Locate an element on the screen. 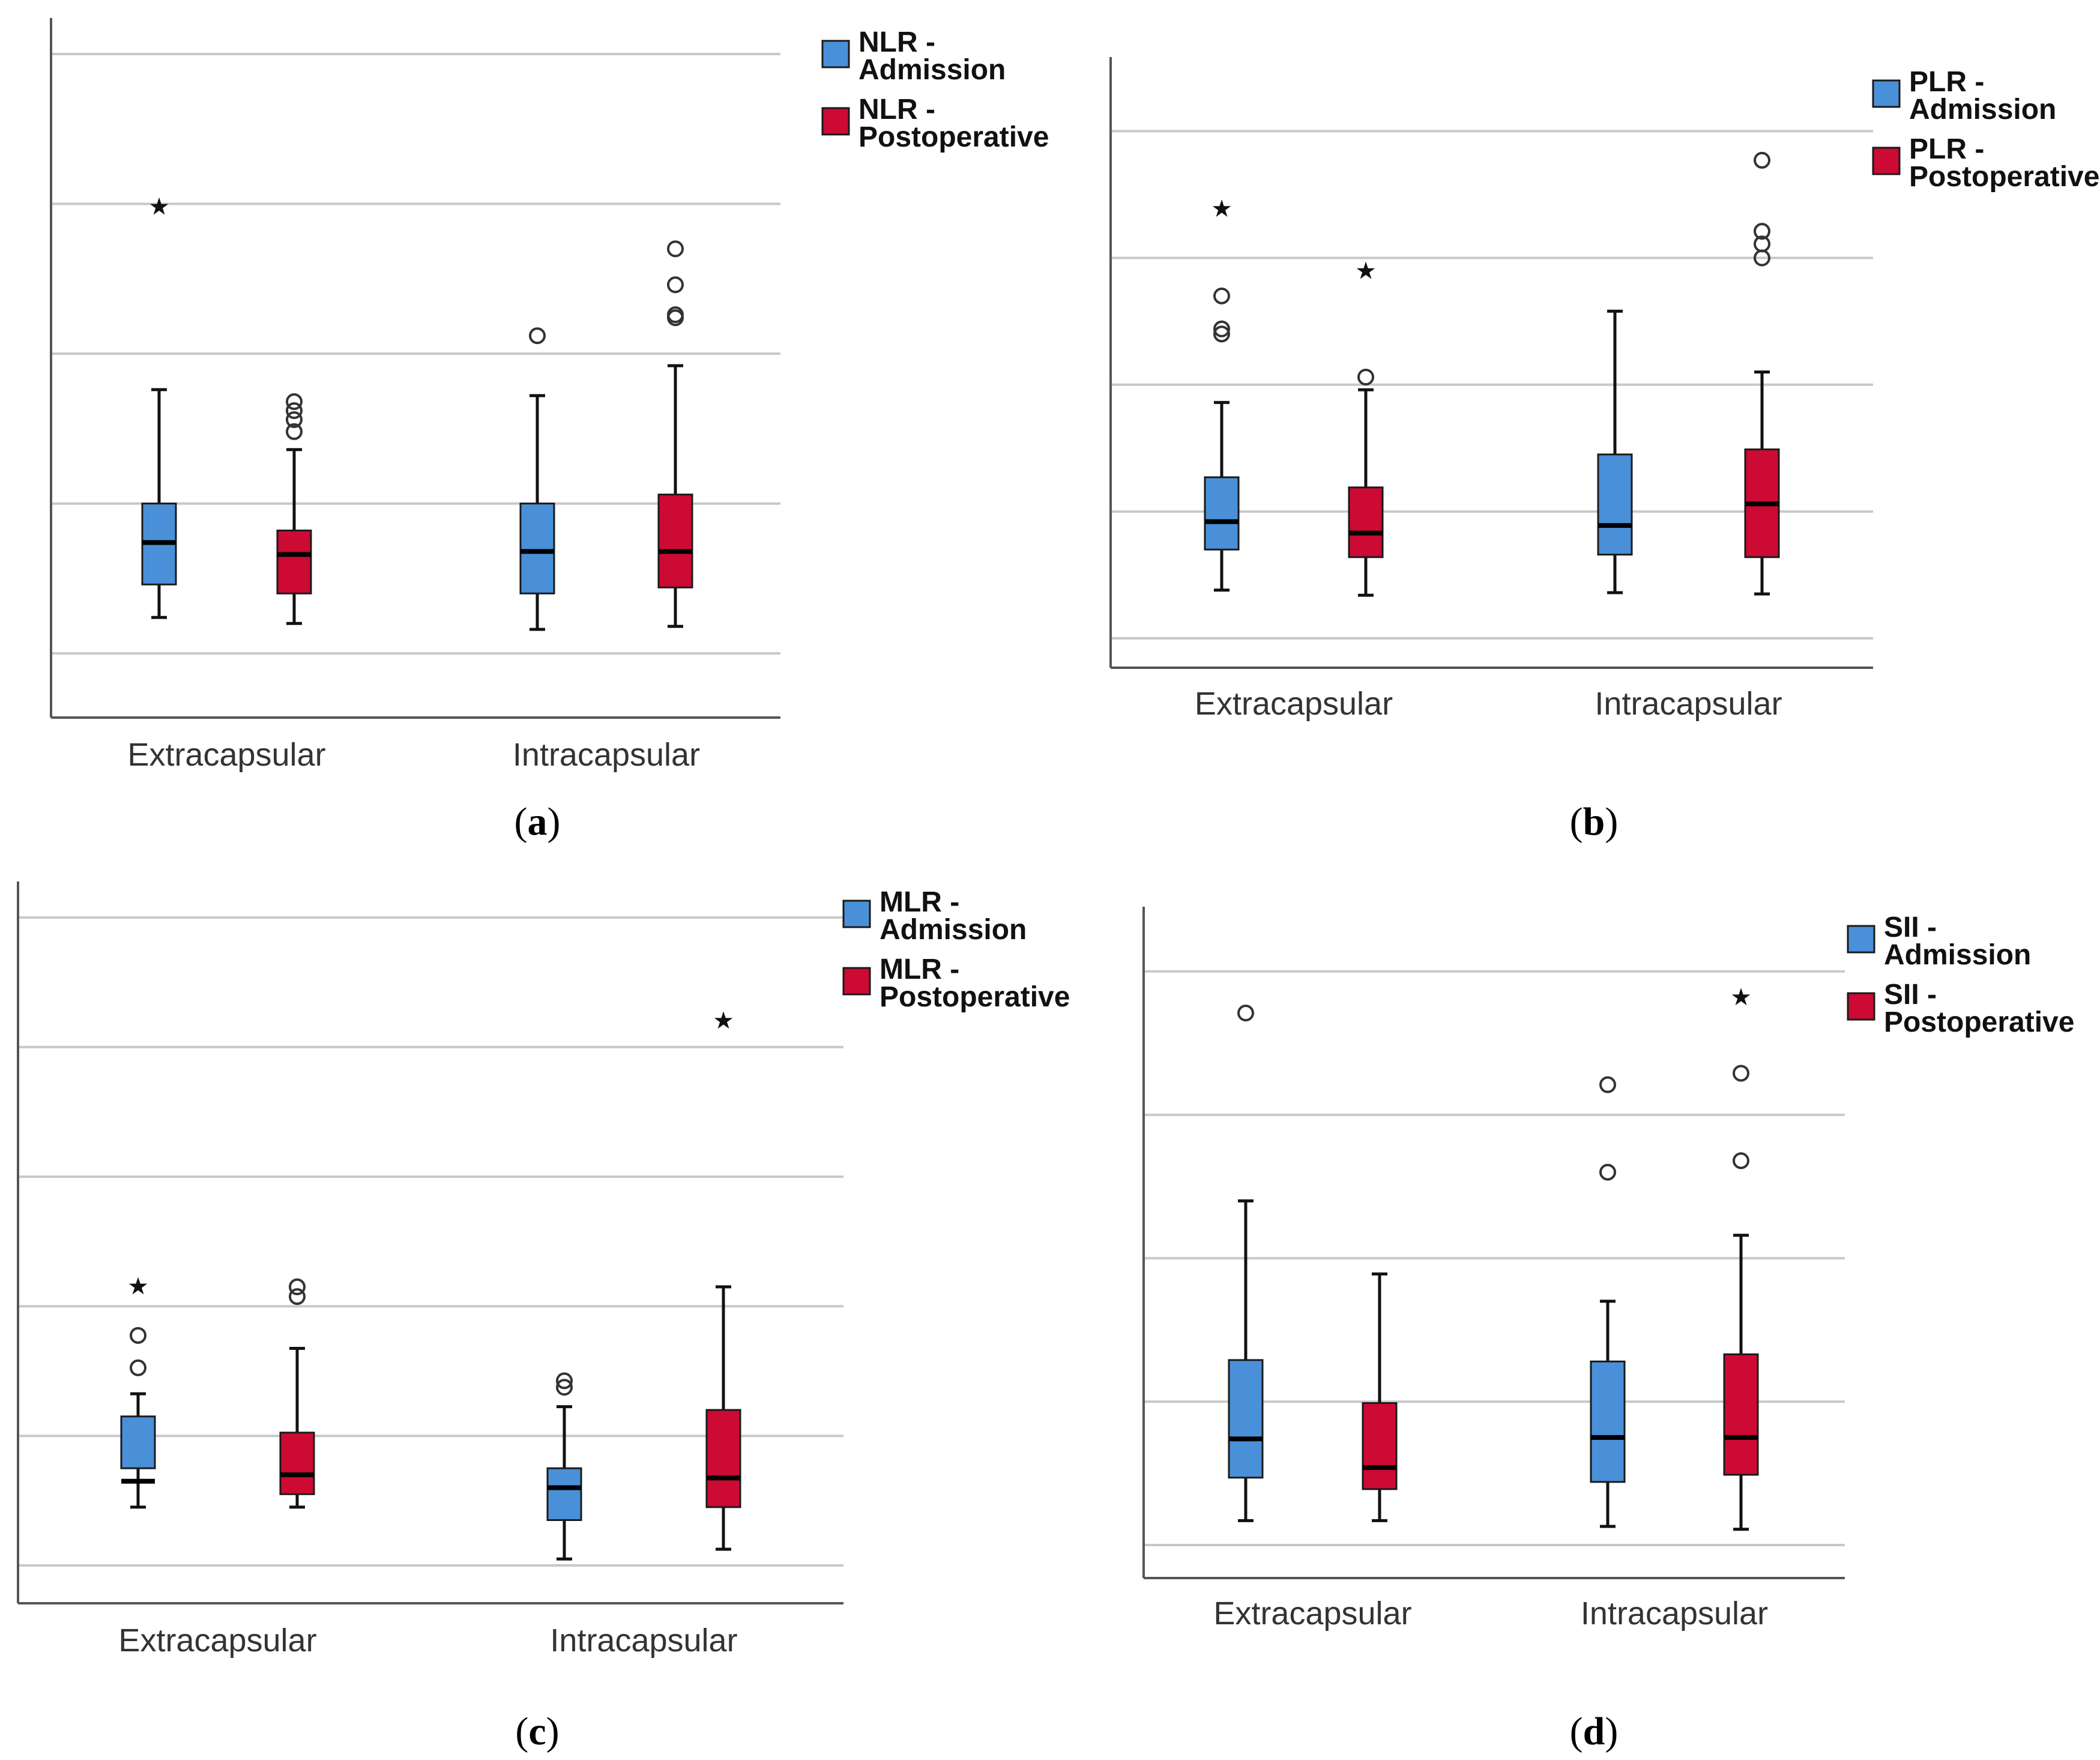  panel-caption: (d) is located at coordinates (1595, 1731).